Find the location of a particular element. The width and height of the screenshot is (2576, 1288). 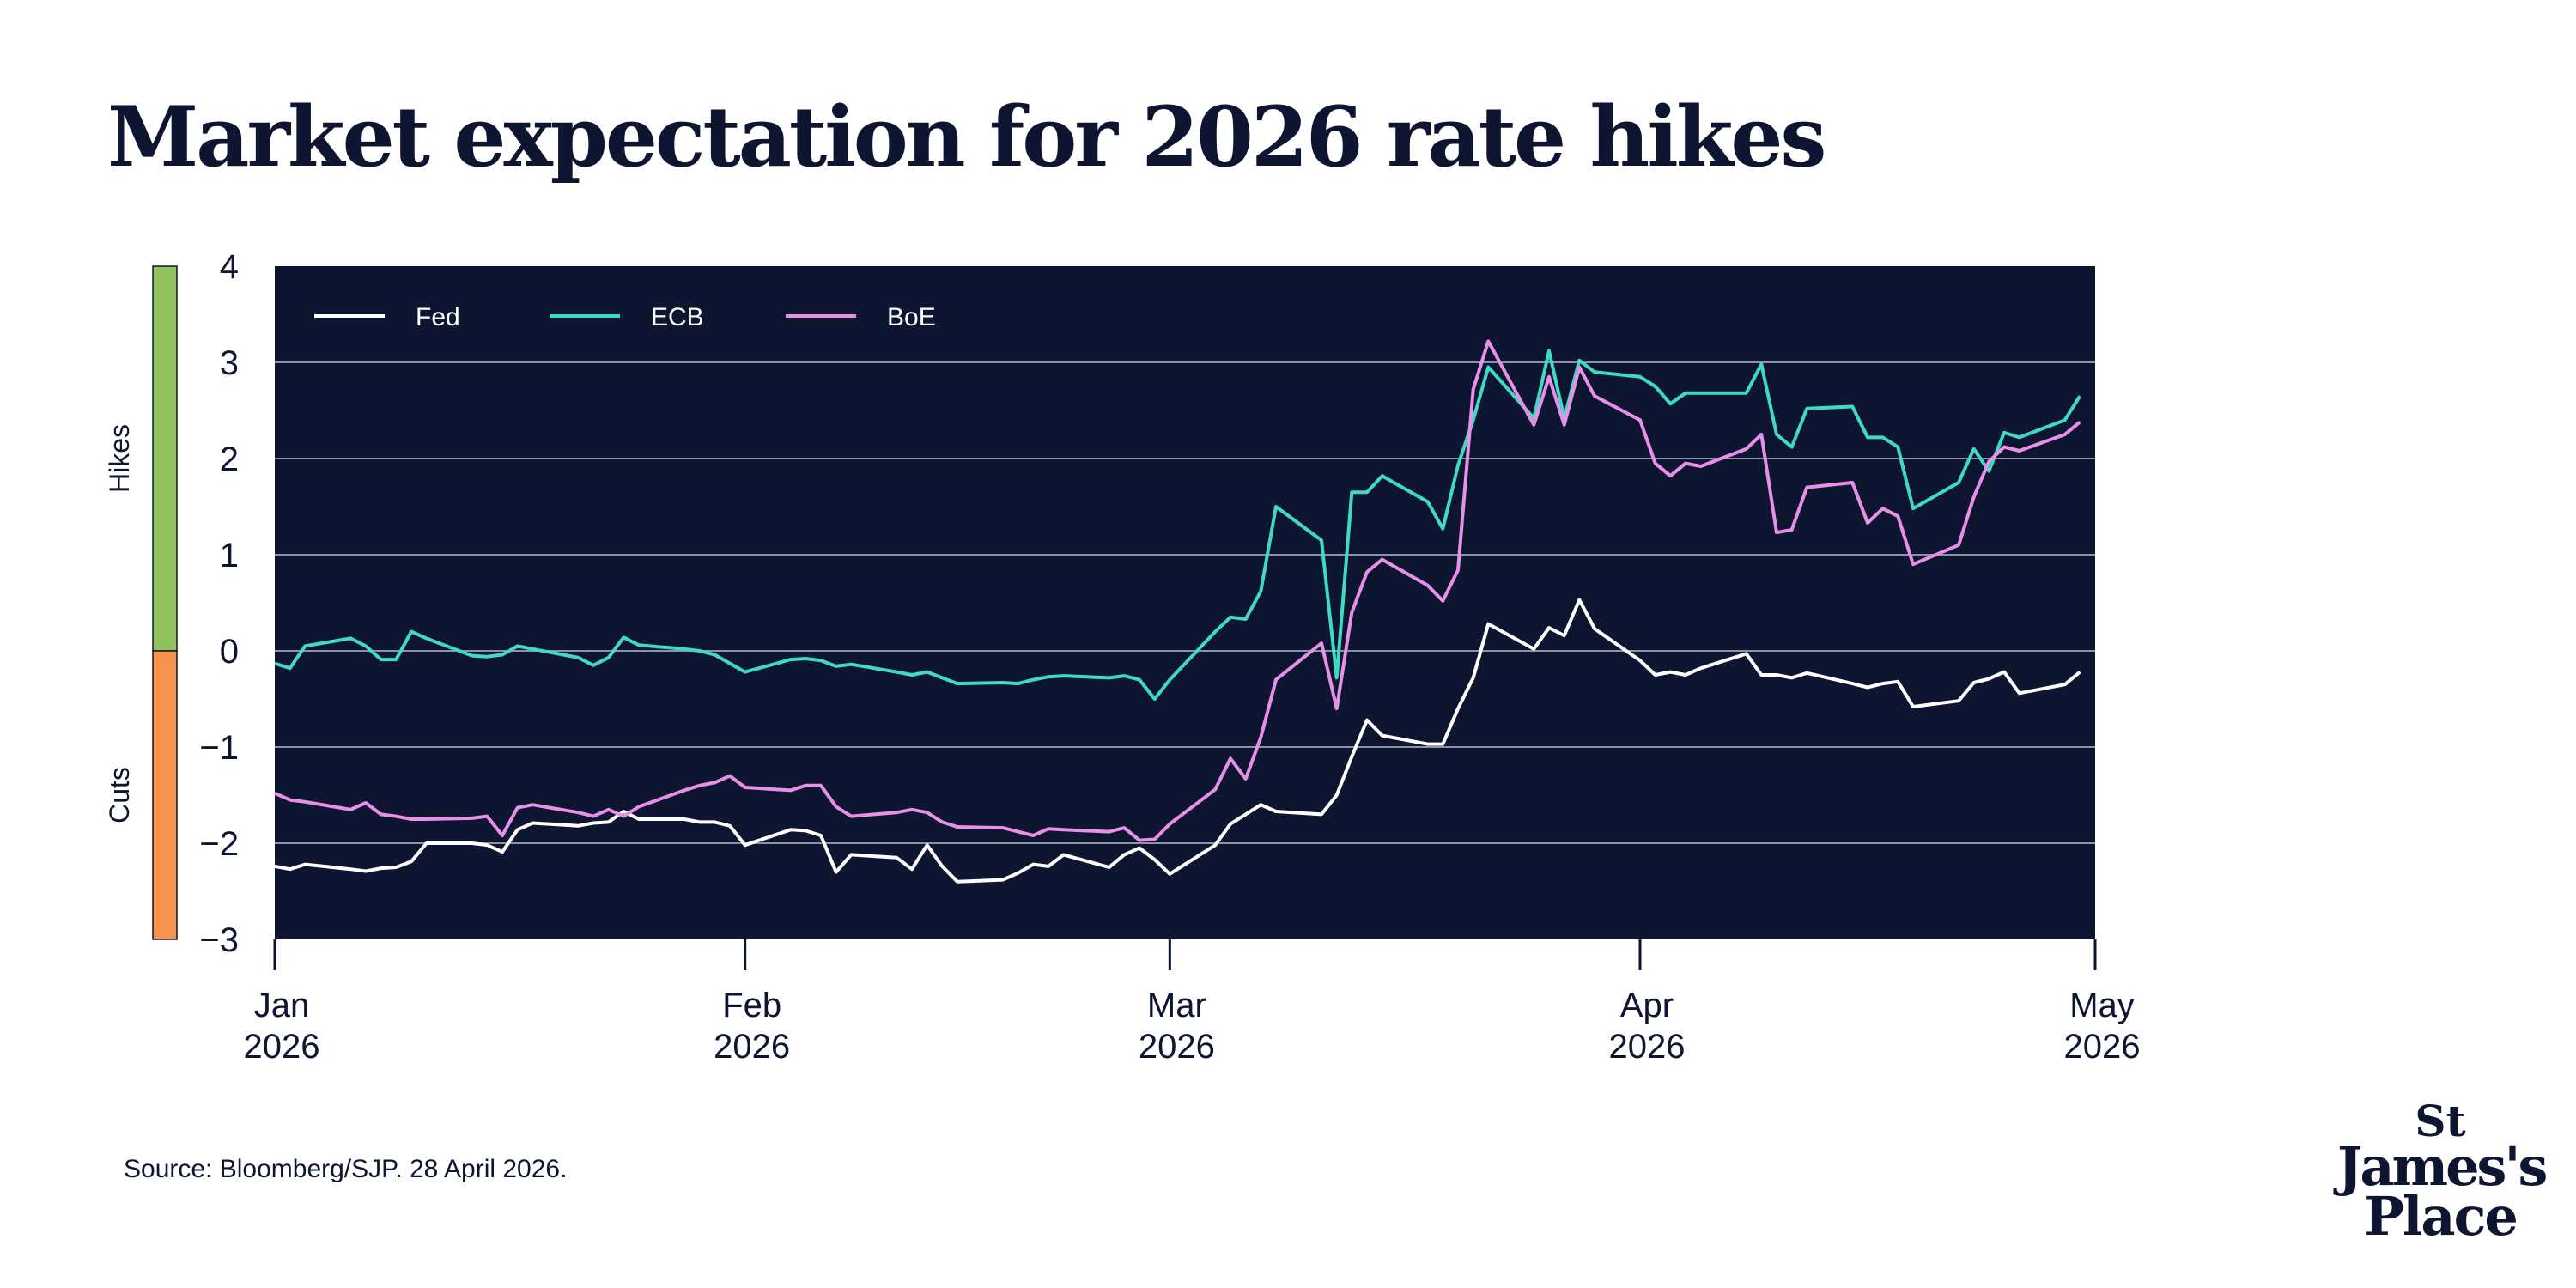

x-tick-label: Apr is located at coordinates (1647, 1006).